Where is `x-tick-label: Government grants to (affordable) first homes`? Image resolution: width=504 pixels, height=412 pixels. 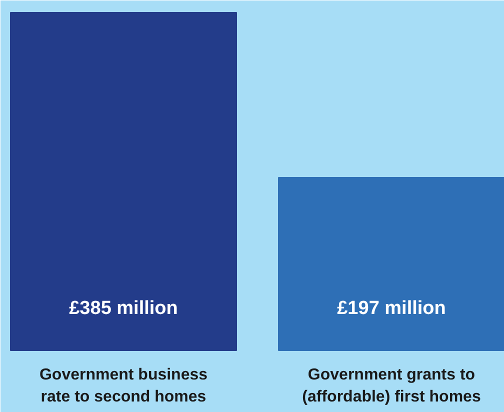 x-tick-label: Government grants to (affordable) first homes is located at coordinates (391, 386).